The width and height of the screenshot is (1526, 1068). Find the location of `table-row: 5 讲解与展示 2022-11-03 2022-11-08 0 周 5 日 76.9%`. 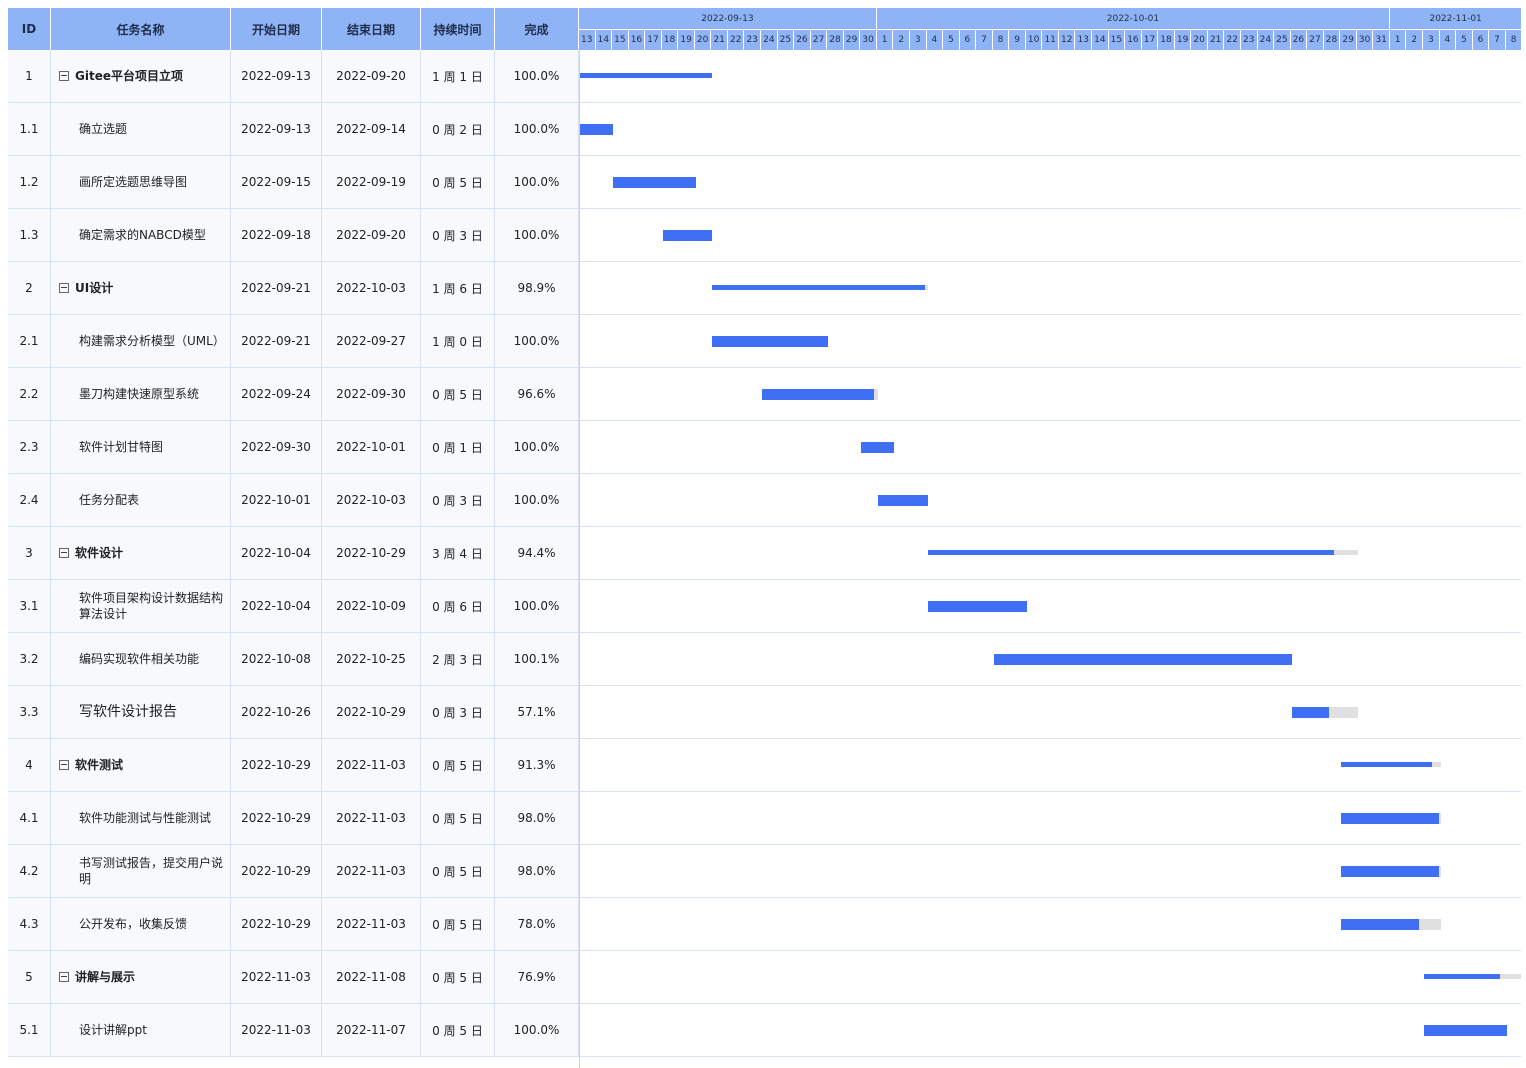

table-row: 5 讲解与展示 2022-11-03 2022-11-08 0 周 5 日 76.9% is located at coordinates (764, 977).